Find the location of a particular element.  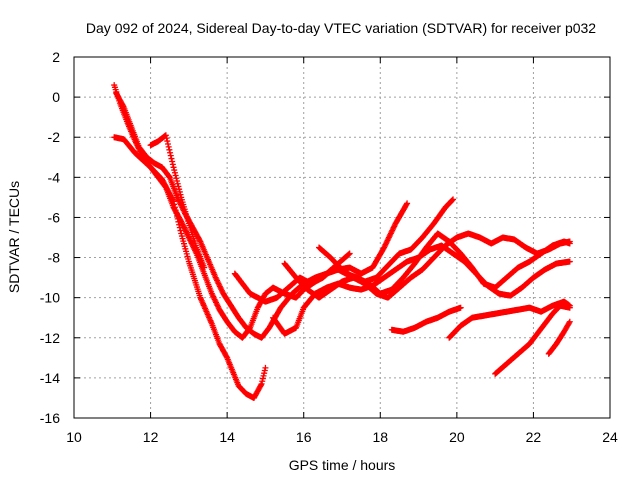

x-tick-label: 14 is located at coordinates (227, 437).